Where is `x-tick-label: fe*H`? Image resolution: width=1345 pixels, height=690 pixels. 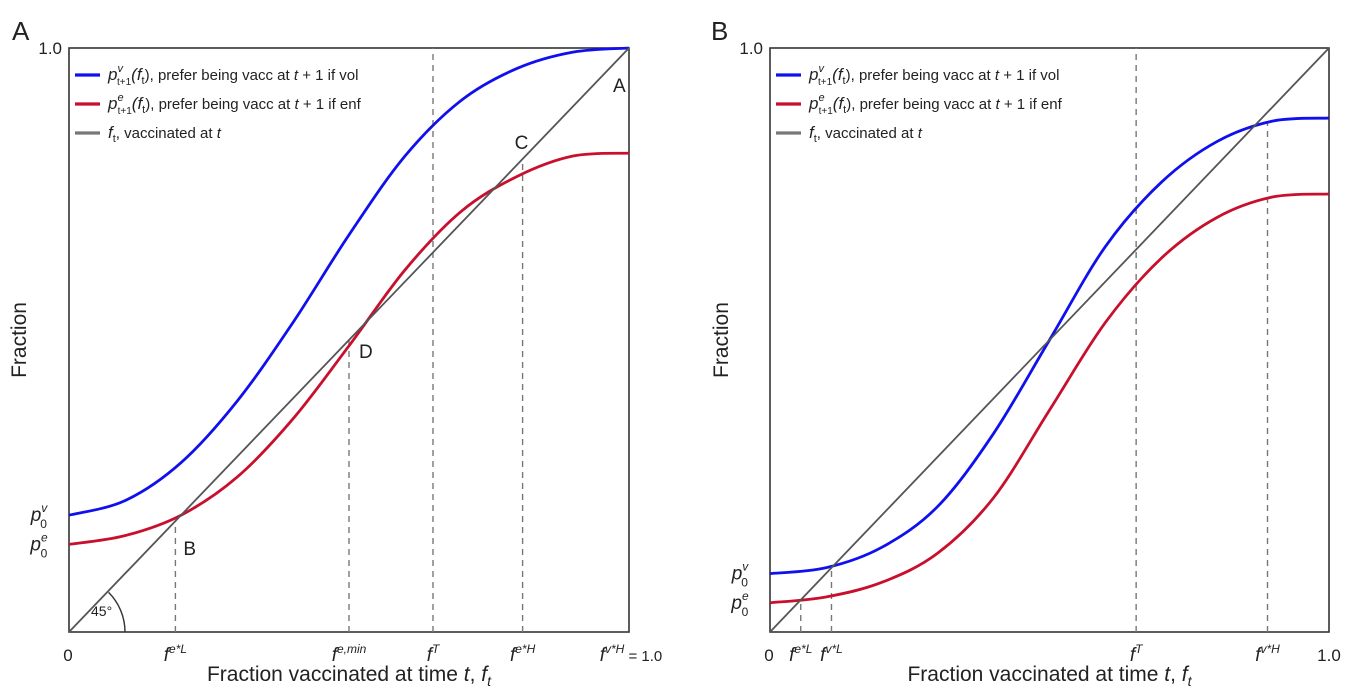 x-tick-label: fe*H is located at coordinates (523, 654).